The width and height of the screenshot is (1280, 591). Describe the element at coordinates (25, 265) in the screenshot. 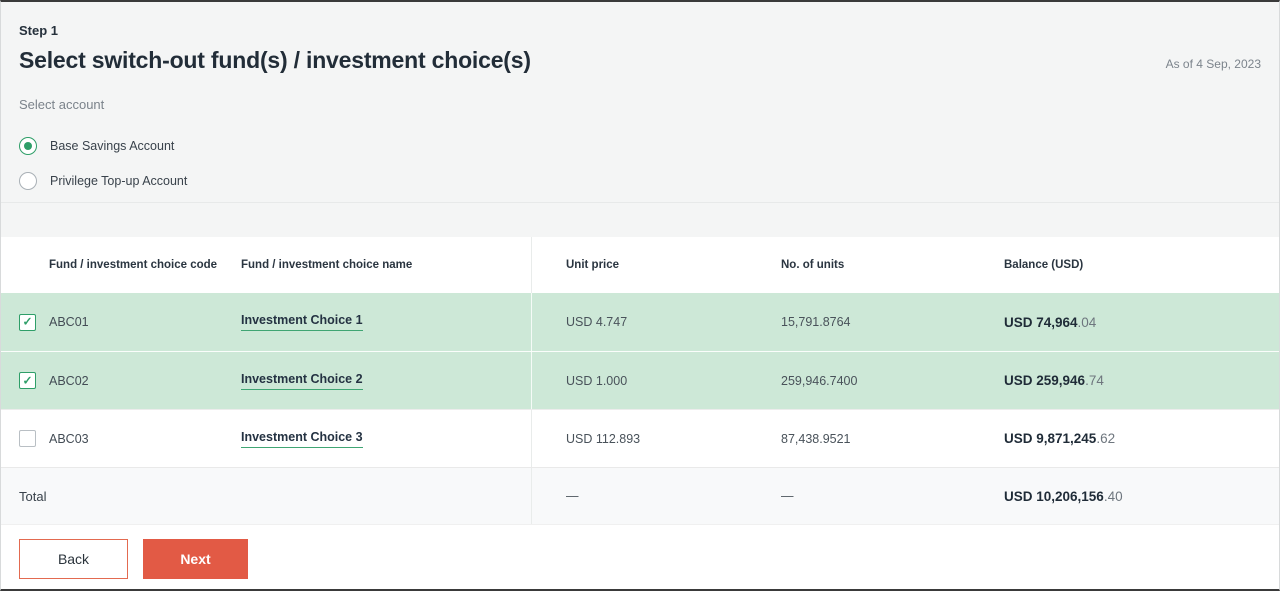

I see `header-checkbox-spacer` at that location.